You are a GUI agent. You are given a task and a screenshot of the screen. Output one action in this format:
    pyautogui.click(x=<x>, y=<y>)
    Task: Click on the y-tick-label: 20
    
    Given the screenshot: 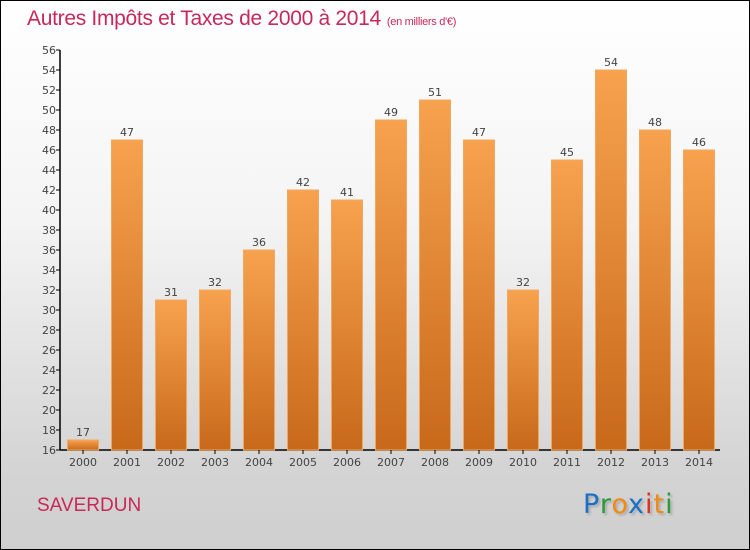 What is the action you would take?
    pyautogui.click(x=49, y=410)
    